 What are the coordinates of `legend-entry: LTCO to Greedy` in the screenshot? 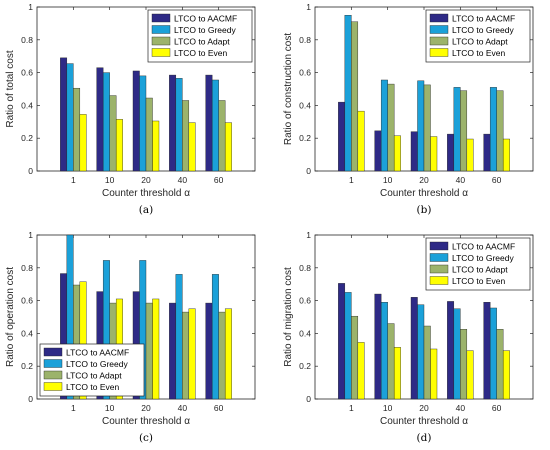 It's located at (205, 30).